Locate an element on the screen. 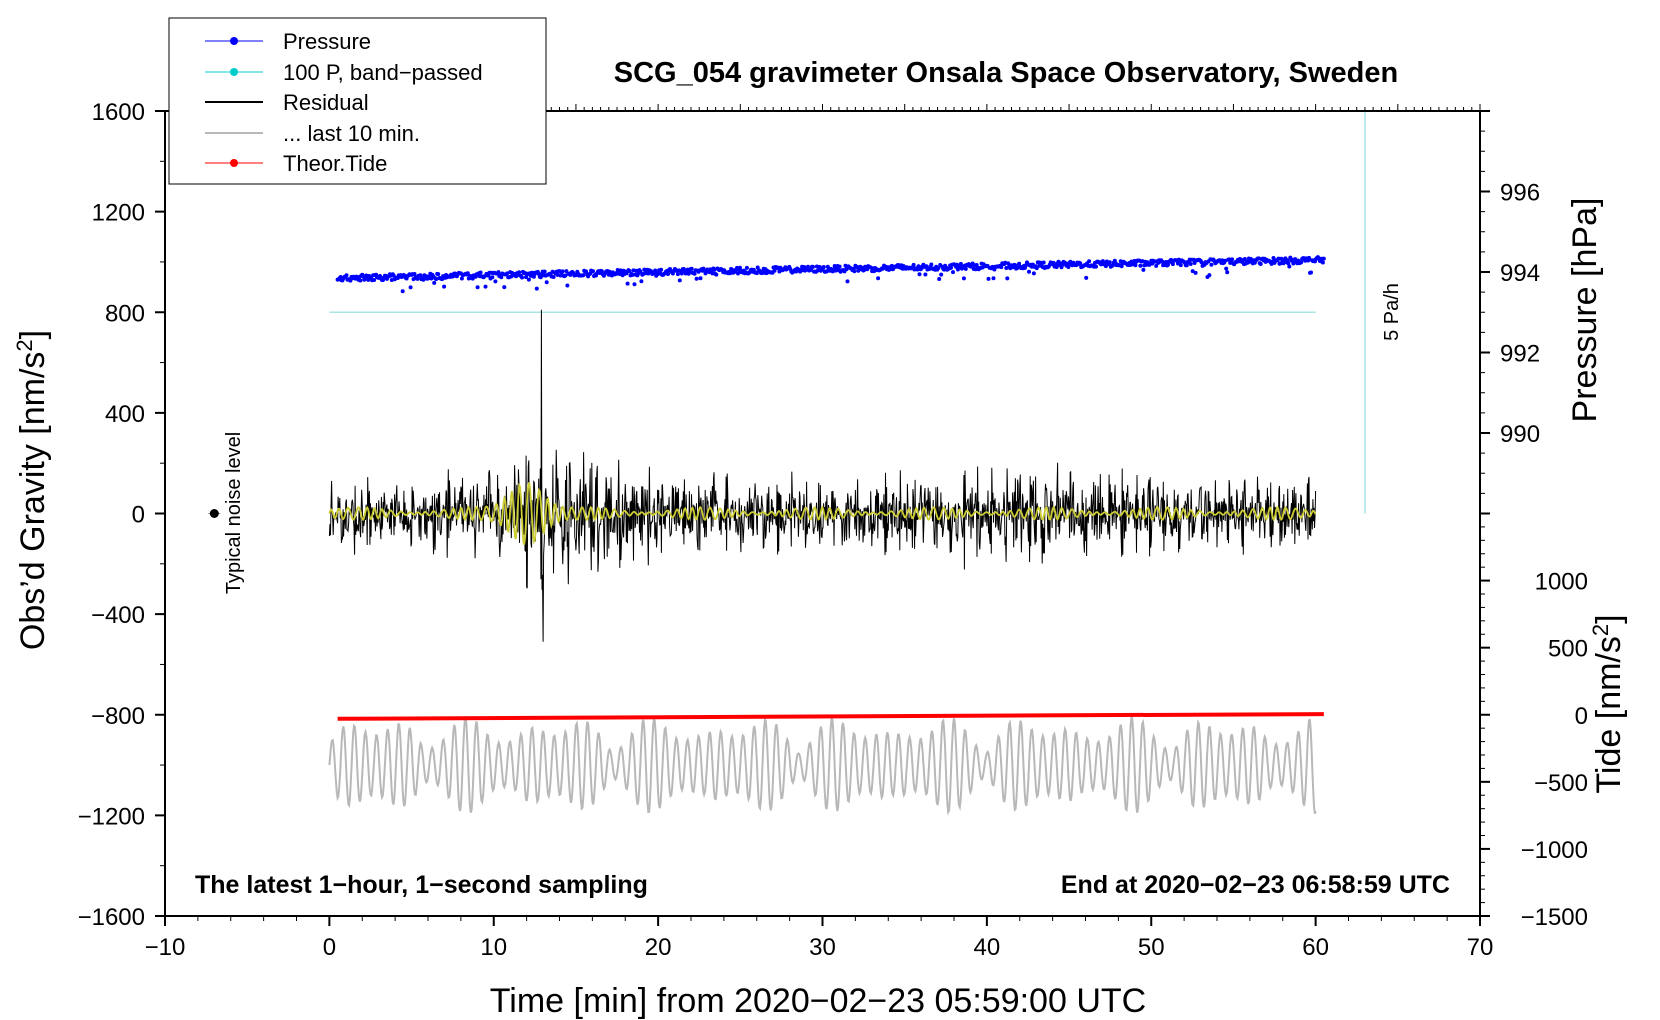 This screenshot has width=1660, height=1020. x-tick-label: 30 is located at coordinates (822, 947).